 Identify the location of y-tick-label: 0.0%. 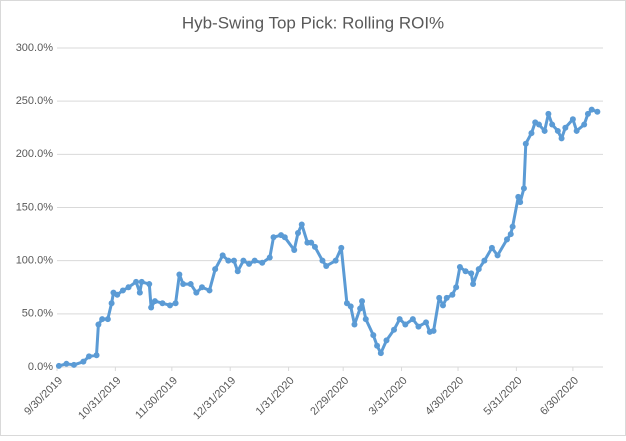
(40, 367).